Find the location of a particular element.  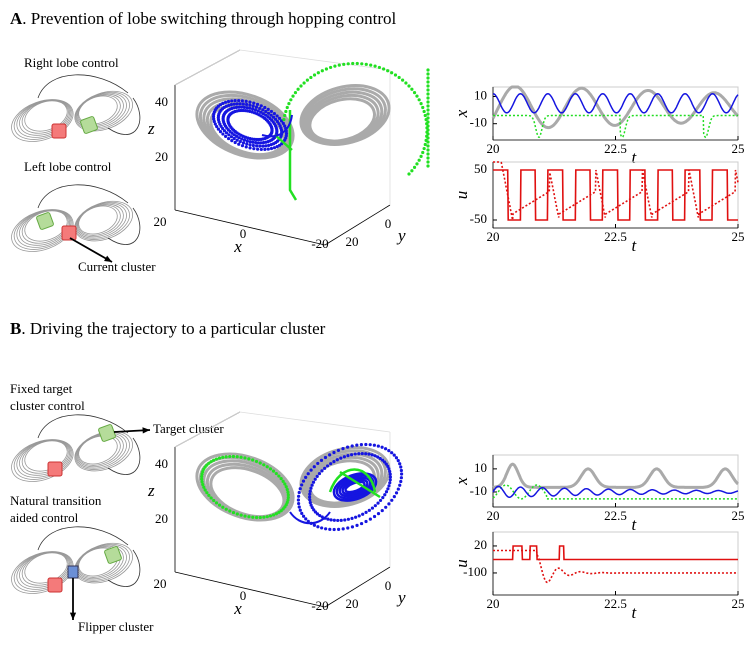

schematic is located at coordinates (76, 223).